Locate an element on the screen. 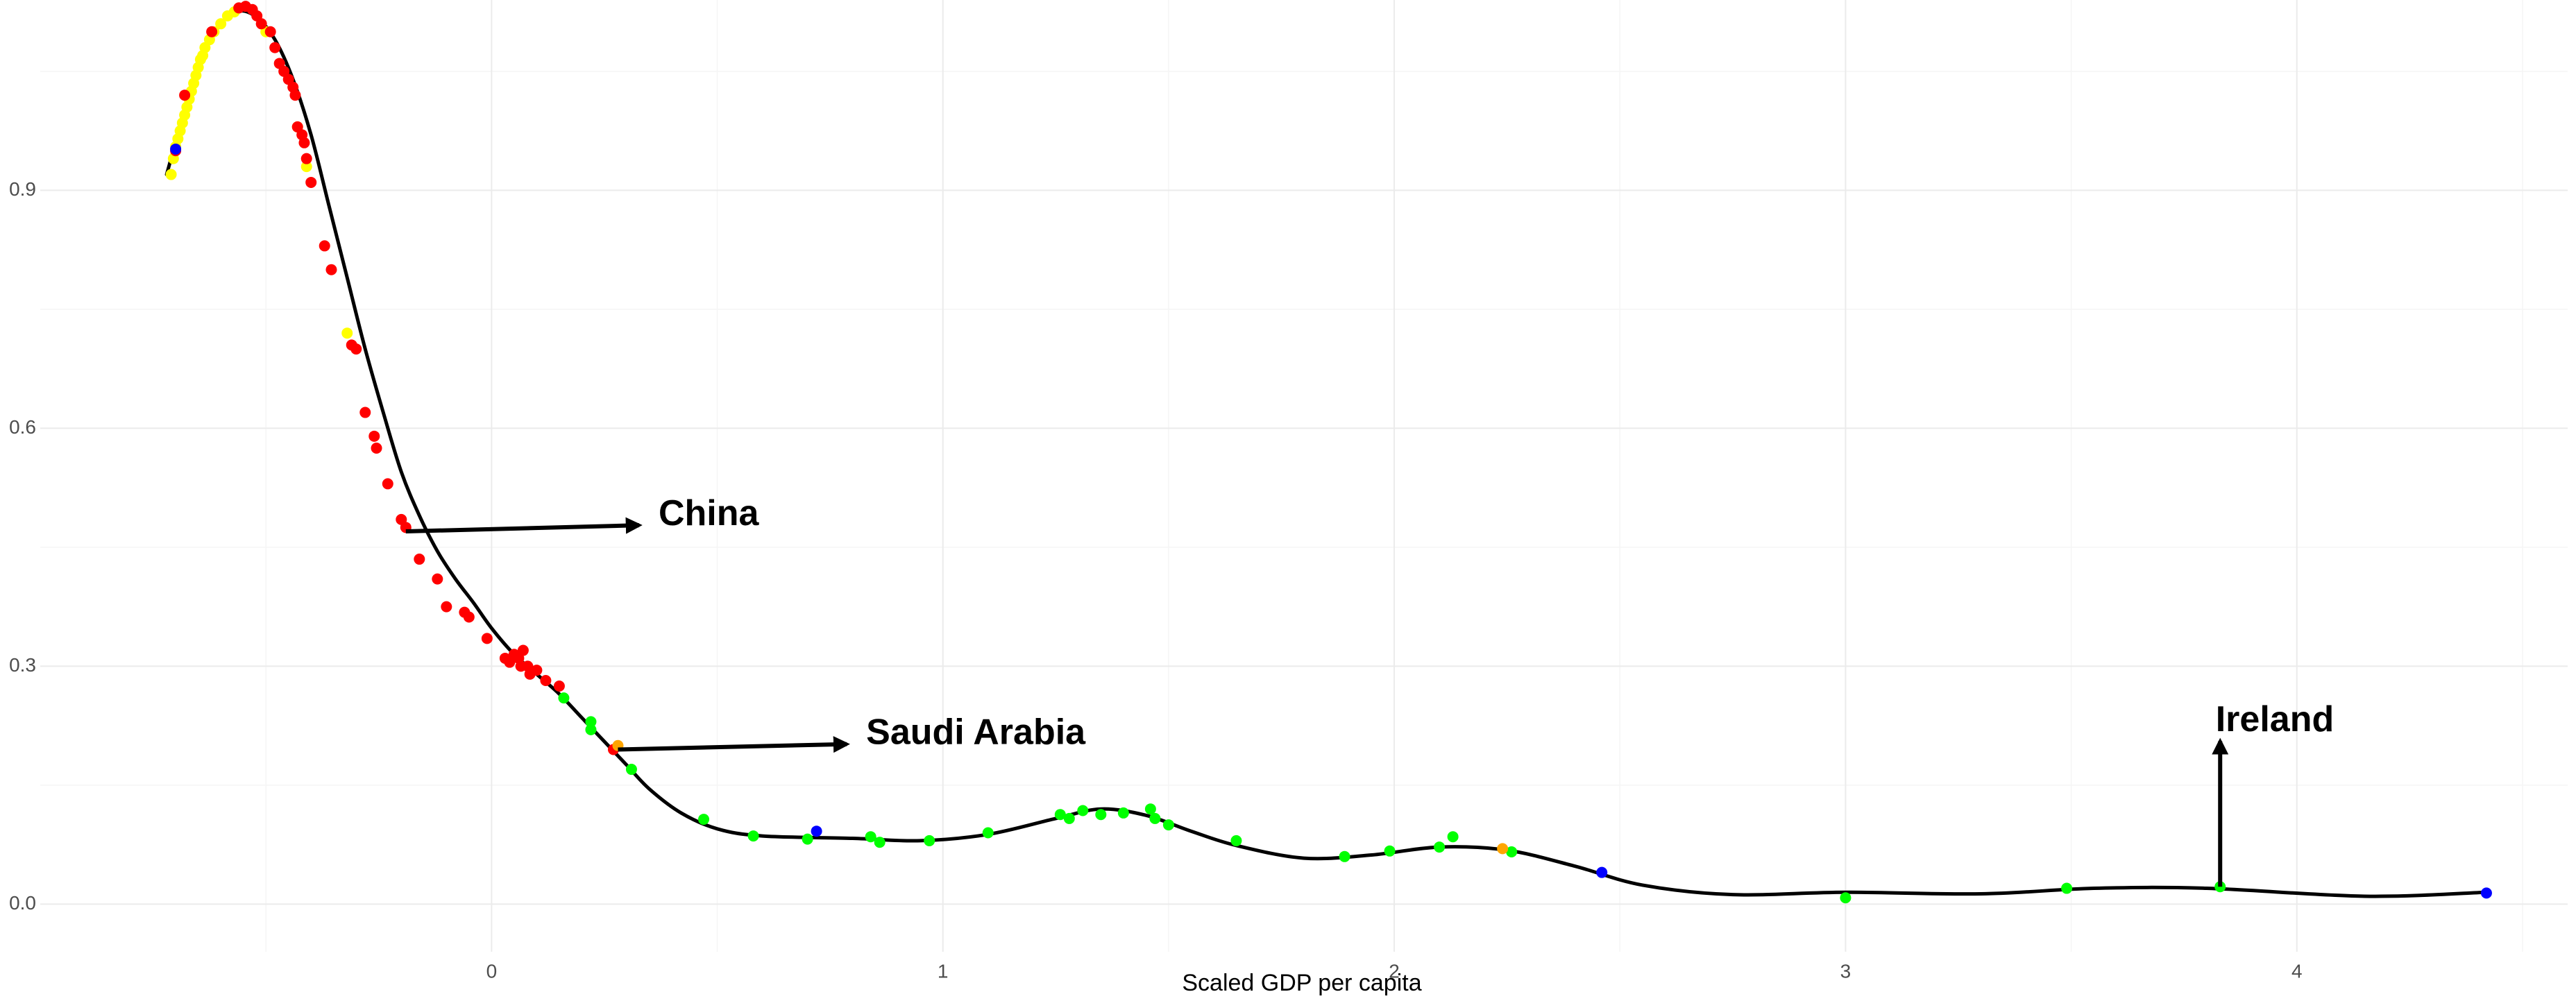  x-axis-title: Scaled GDP per capita is located at coordinates (1301, 983).